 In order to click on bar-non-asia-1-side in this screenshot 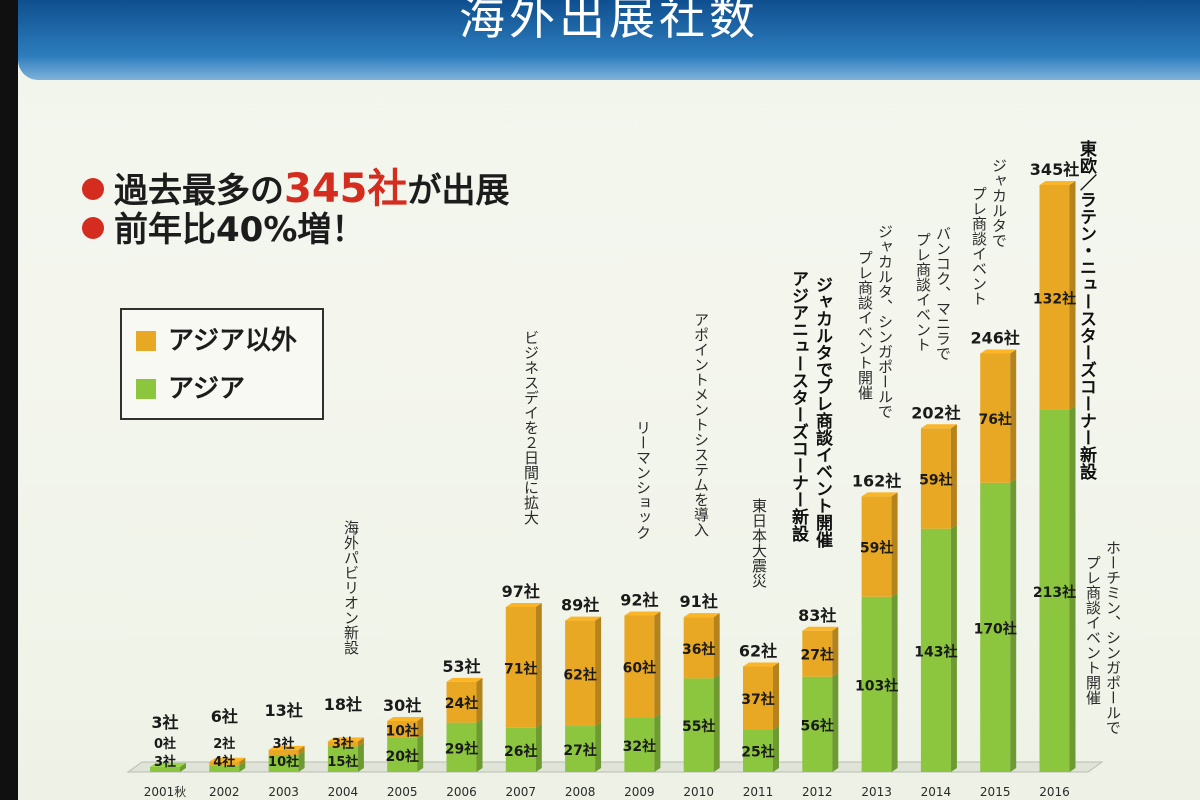, I will do `click(242, 761)`.